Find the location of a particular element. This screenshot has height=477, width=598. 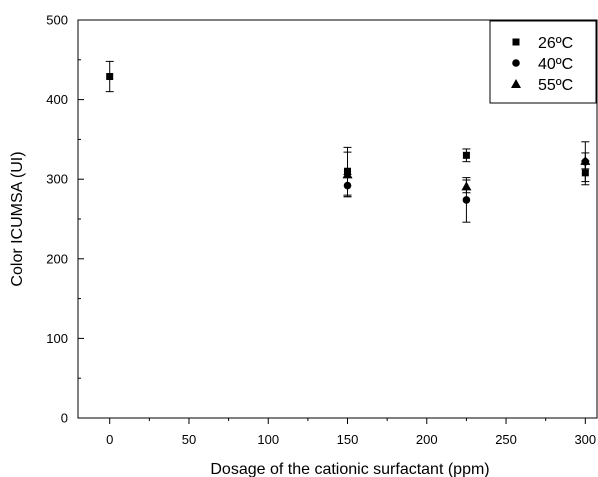

x-tick-label: 200 is located at coordinates (427, 439).